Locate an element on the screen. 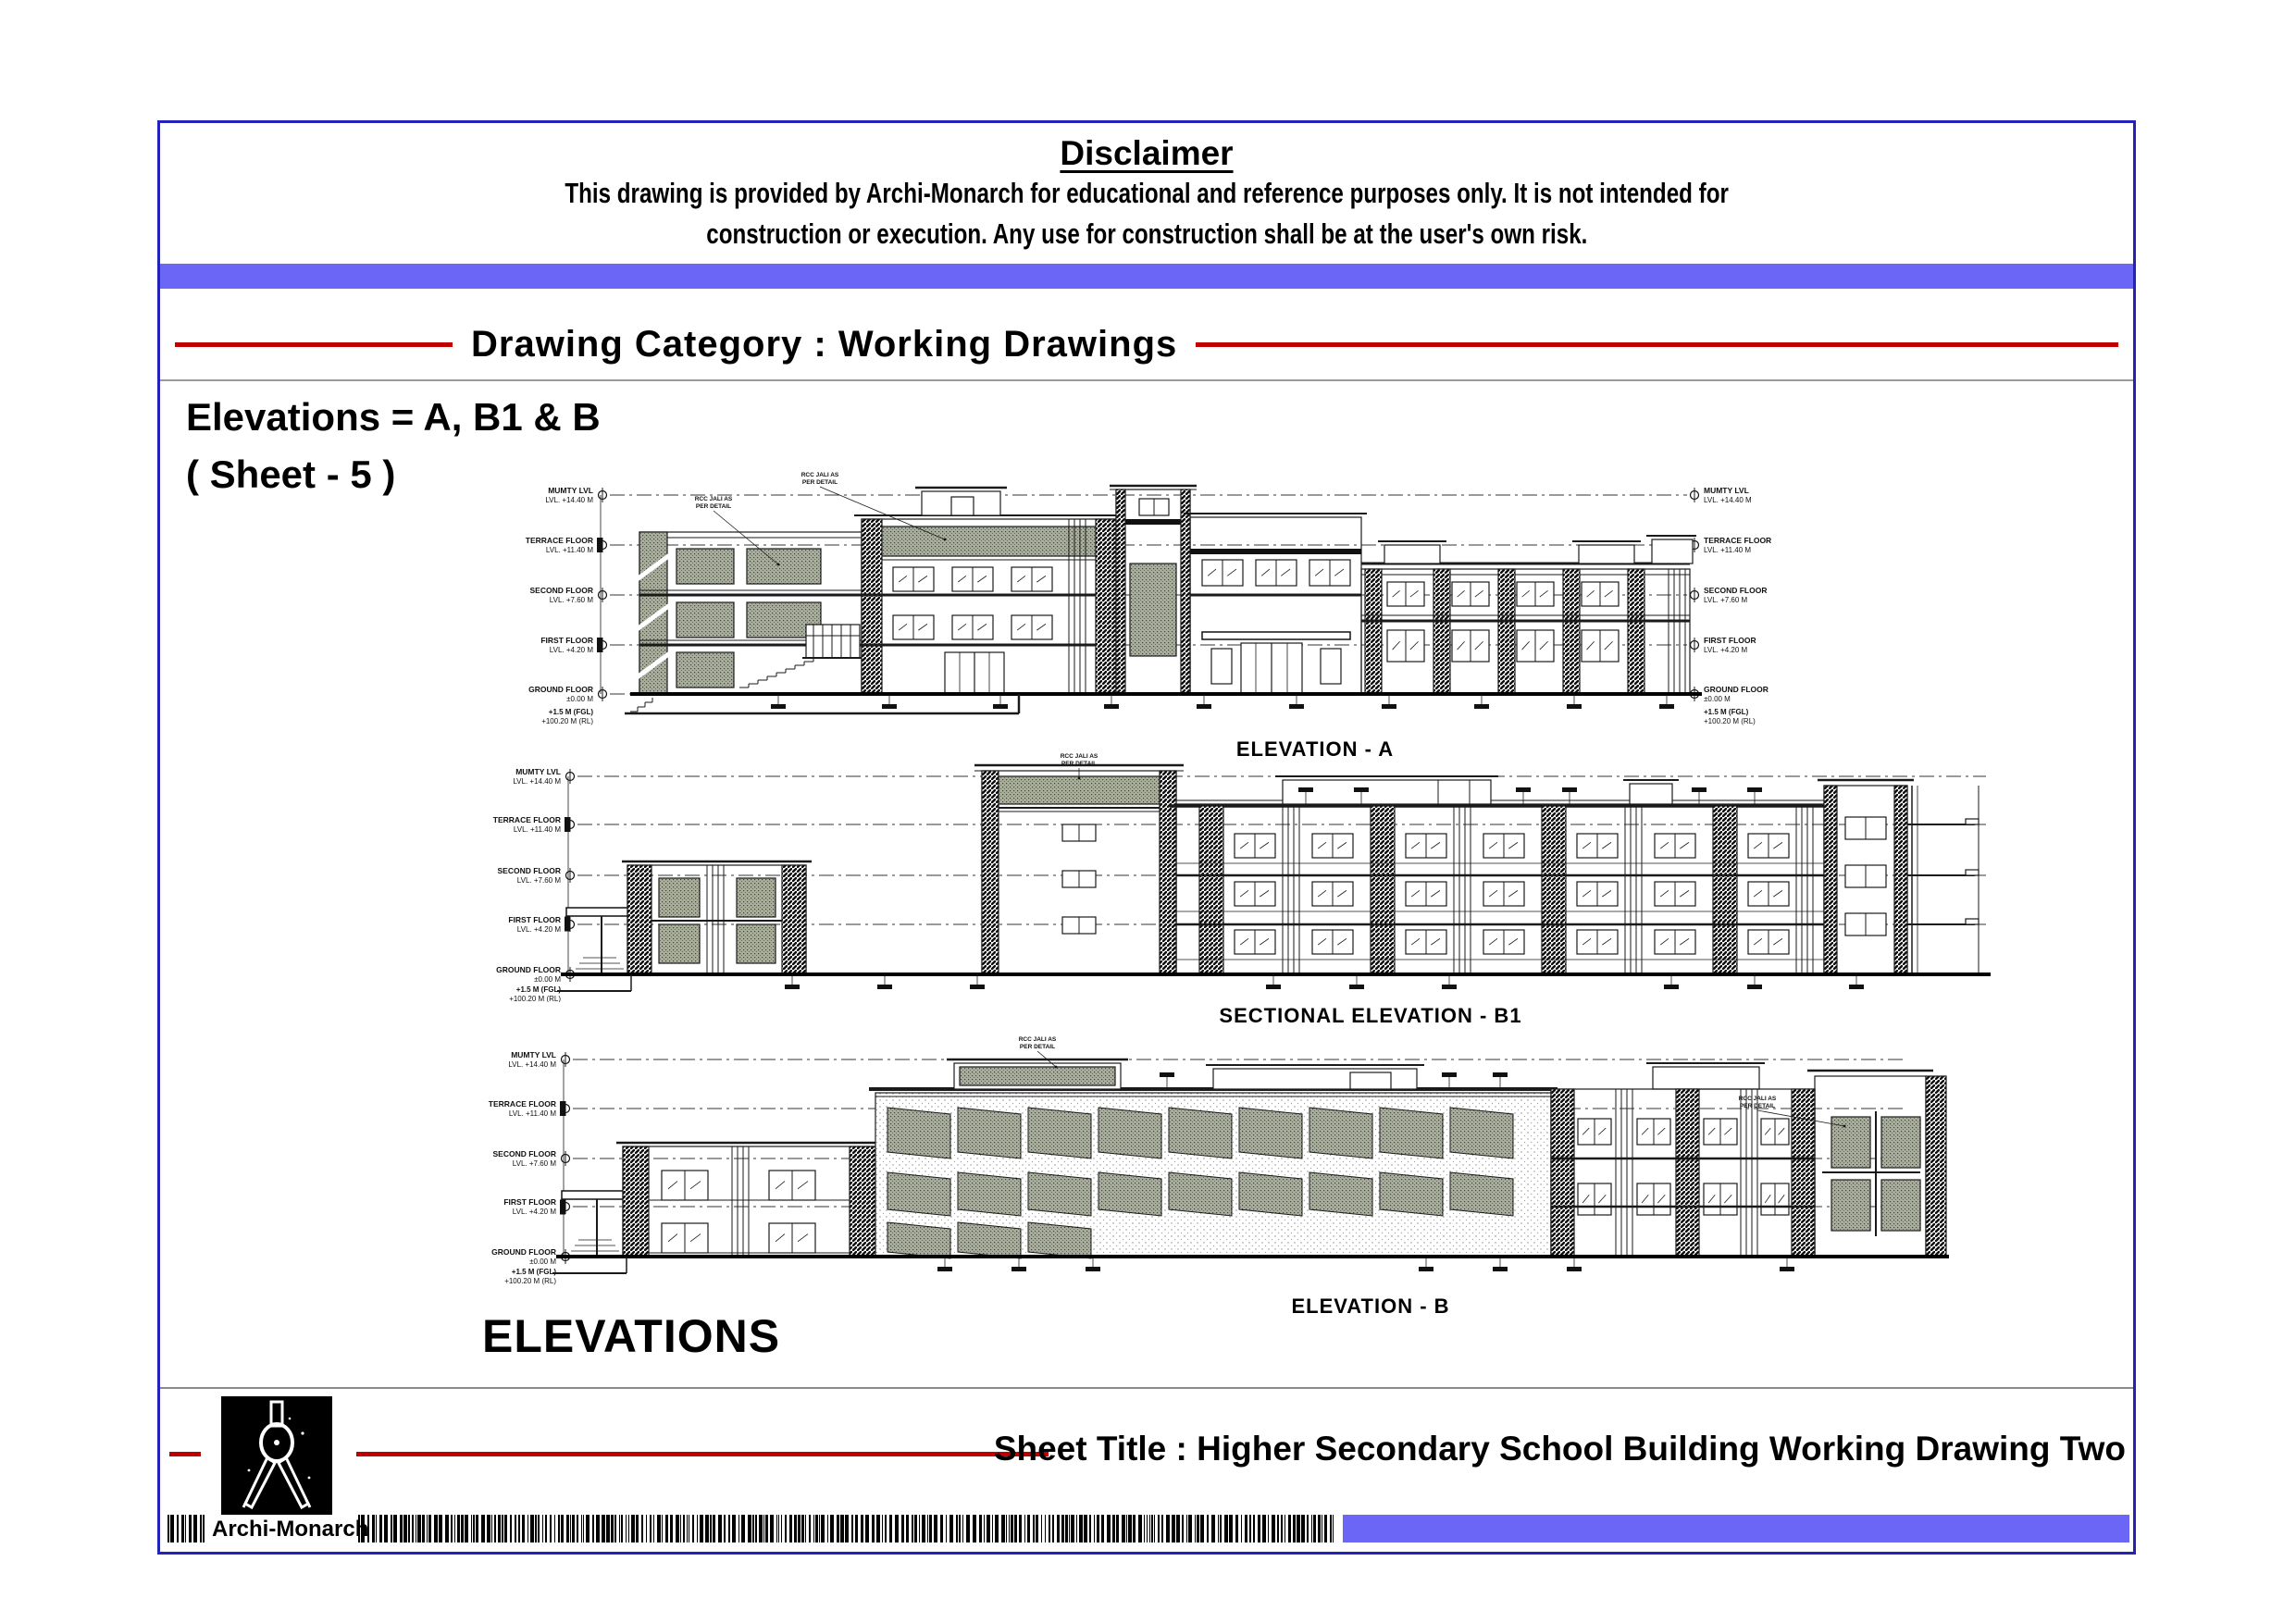  barcode-left-segment is located at coordinates (187, 1528).